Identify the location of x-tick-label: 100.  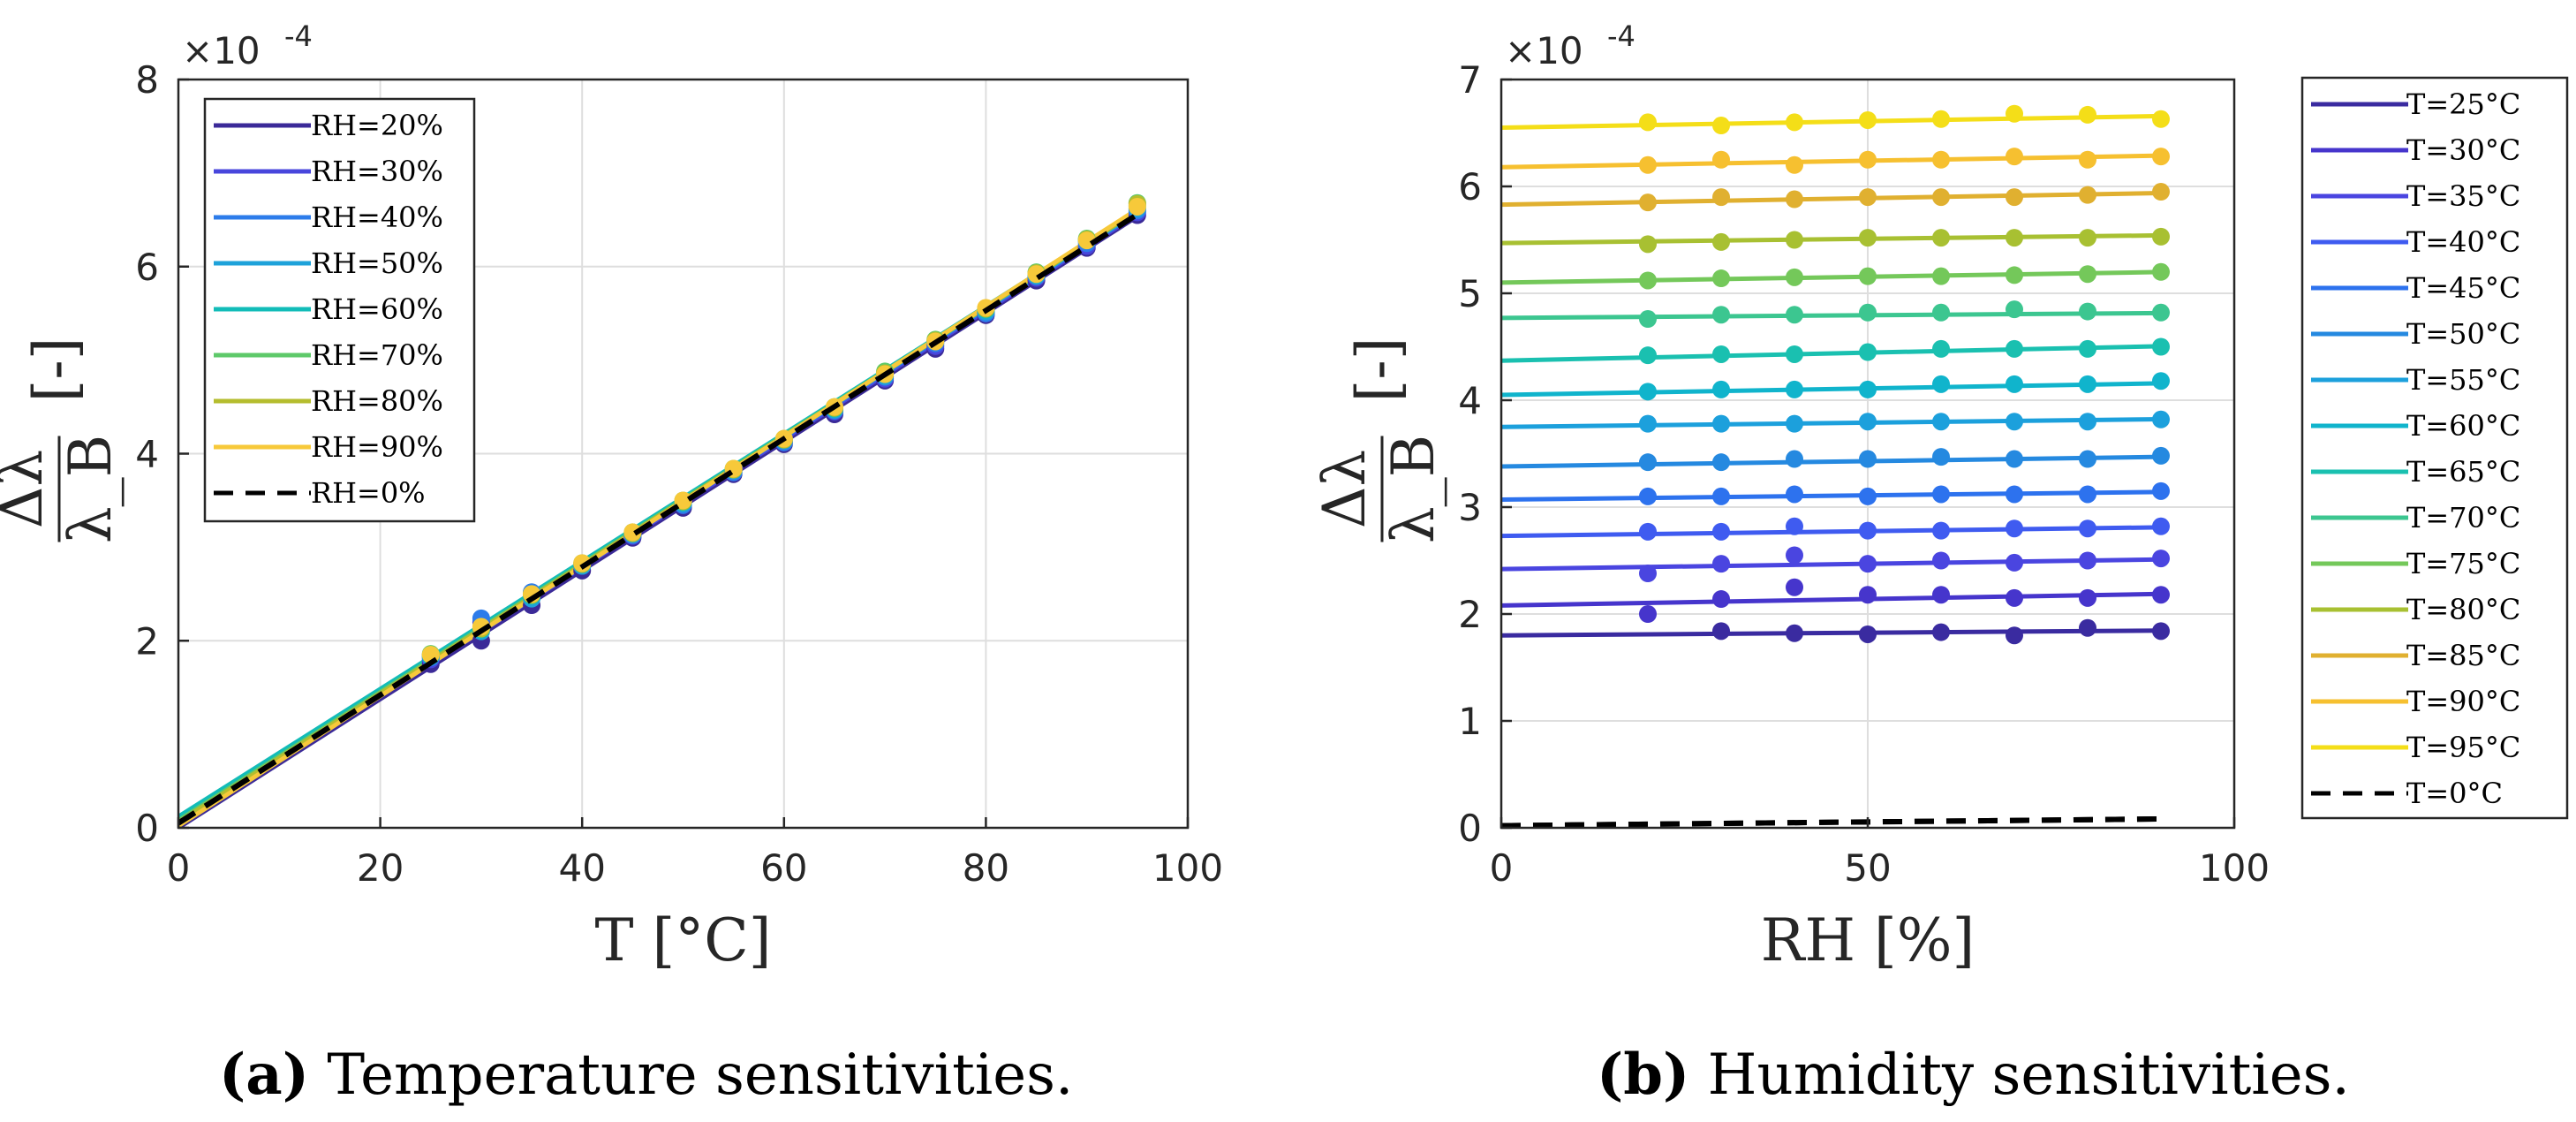
(1187, 868).